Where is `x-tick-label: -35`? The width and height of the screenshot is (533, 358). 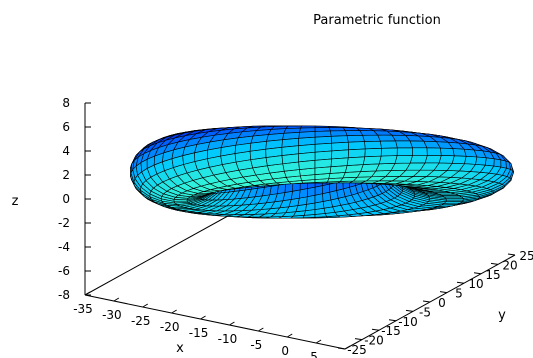
x-tick-label: -35 is located at coordinates (83, 309).